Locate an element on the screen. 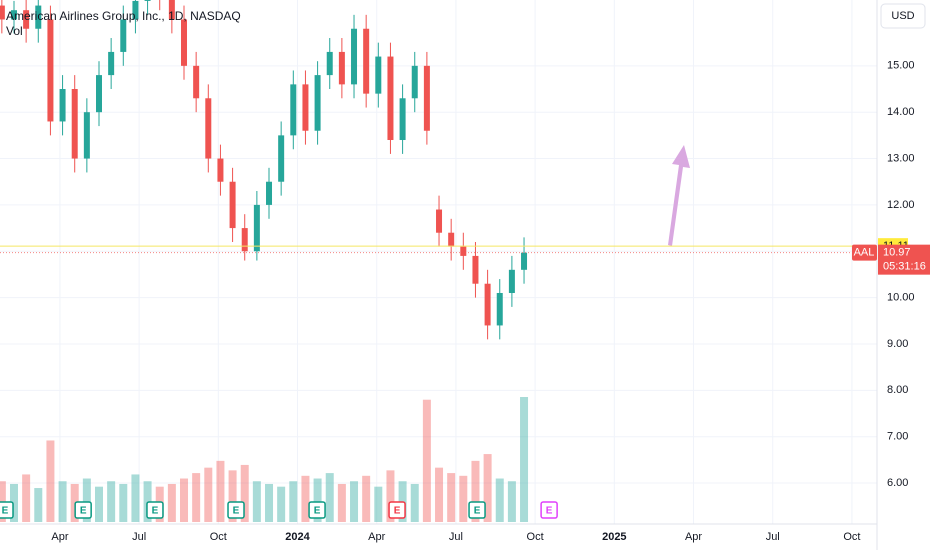 Image resolution: width=932 pixels, height=550 pixels. y-tick-label: 7.00 is located at coordinates (897, 437).